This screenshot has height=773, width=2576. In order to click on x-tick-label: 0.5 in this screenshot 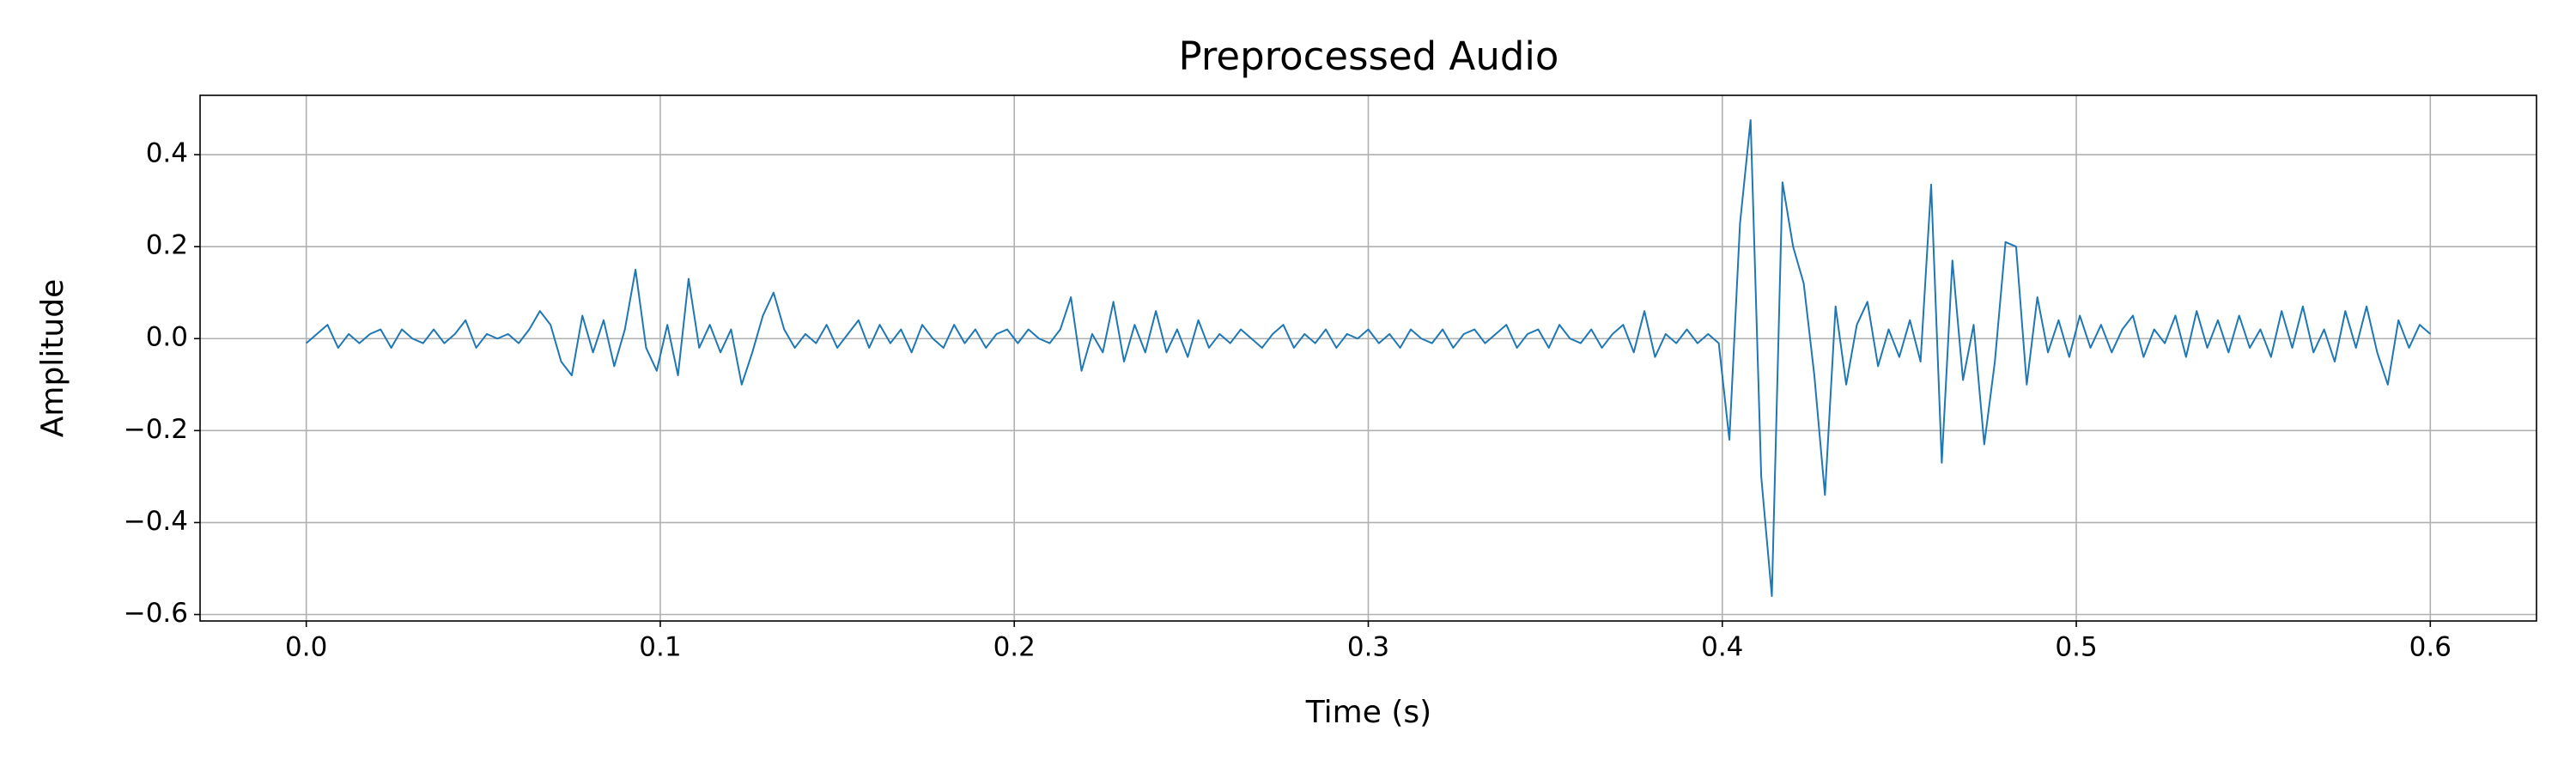, I will do `click(2076, 647)`.